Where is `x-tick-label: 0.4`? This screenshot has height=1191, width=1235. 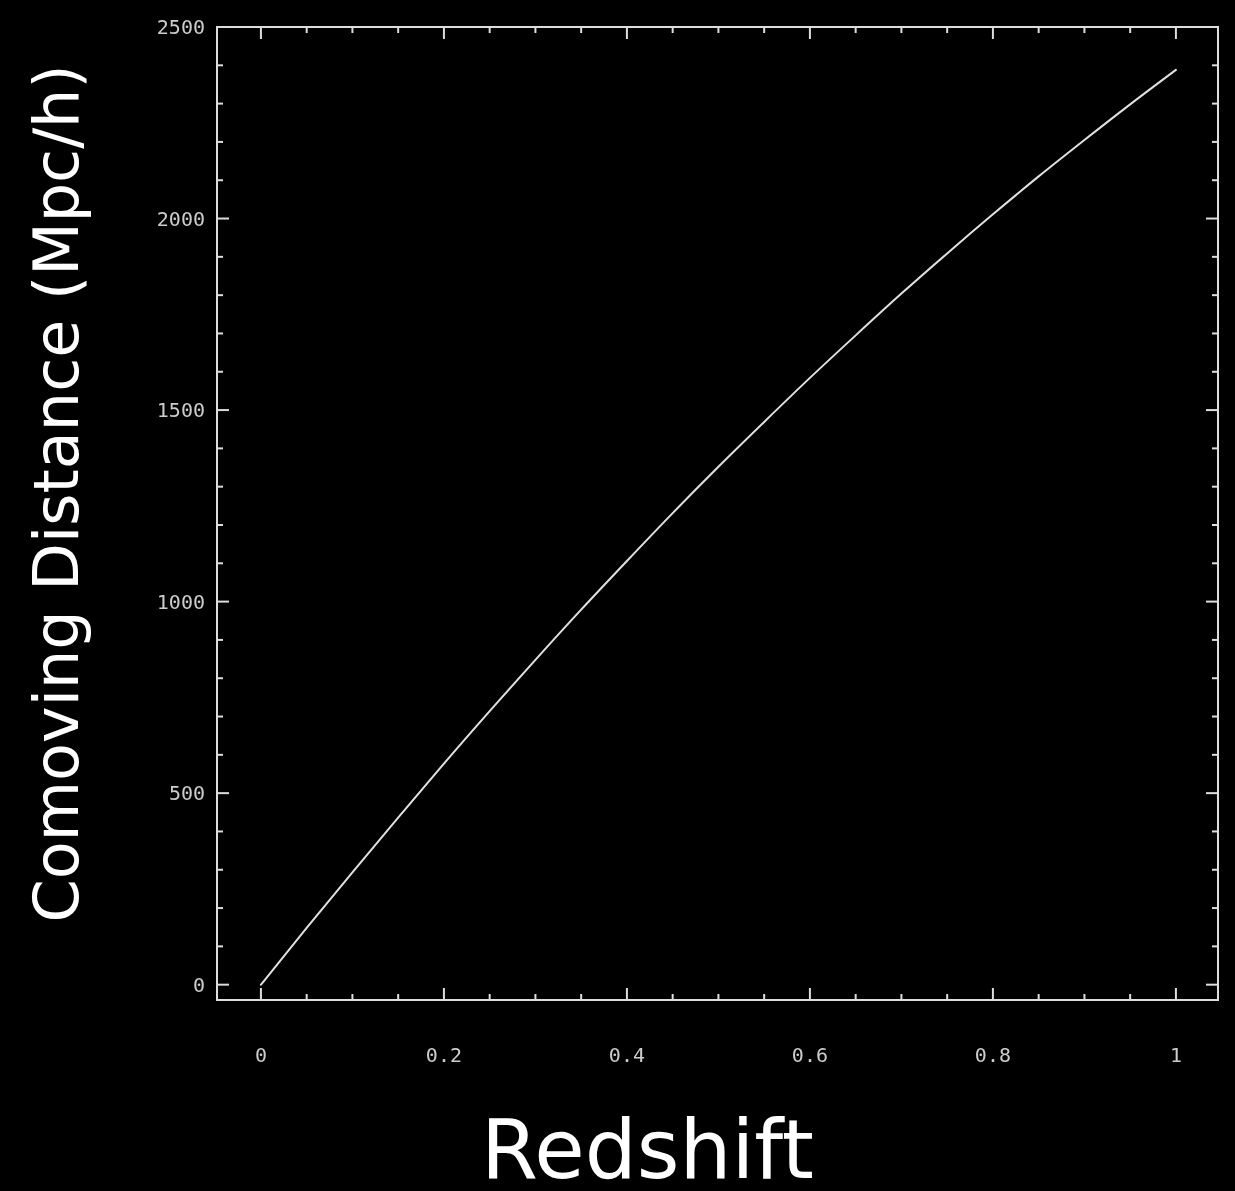
x-tick-label: 0.4 is located at coordinates (626, 1055).